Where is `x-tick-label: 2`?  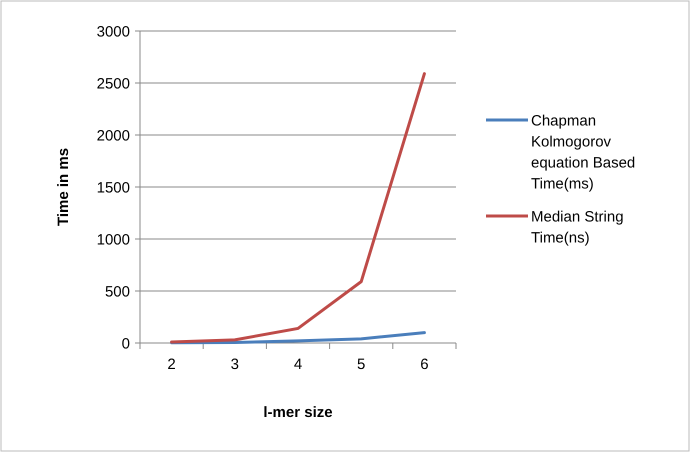
x-tick-label: 2 is located at coordinates (171, 364).